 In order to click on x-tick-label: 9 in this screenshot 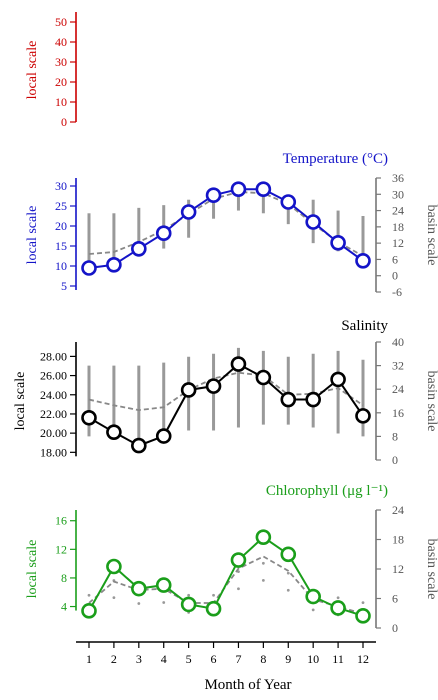, I will do `click(288, 659)`.